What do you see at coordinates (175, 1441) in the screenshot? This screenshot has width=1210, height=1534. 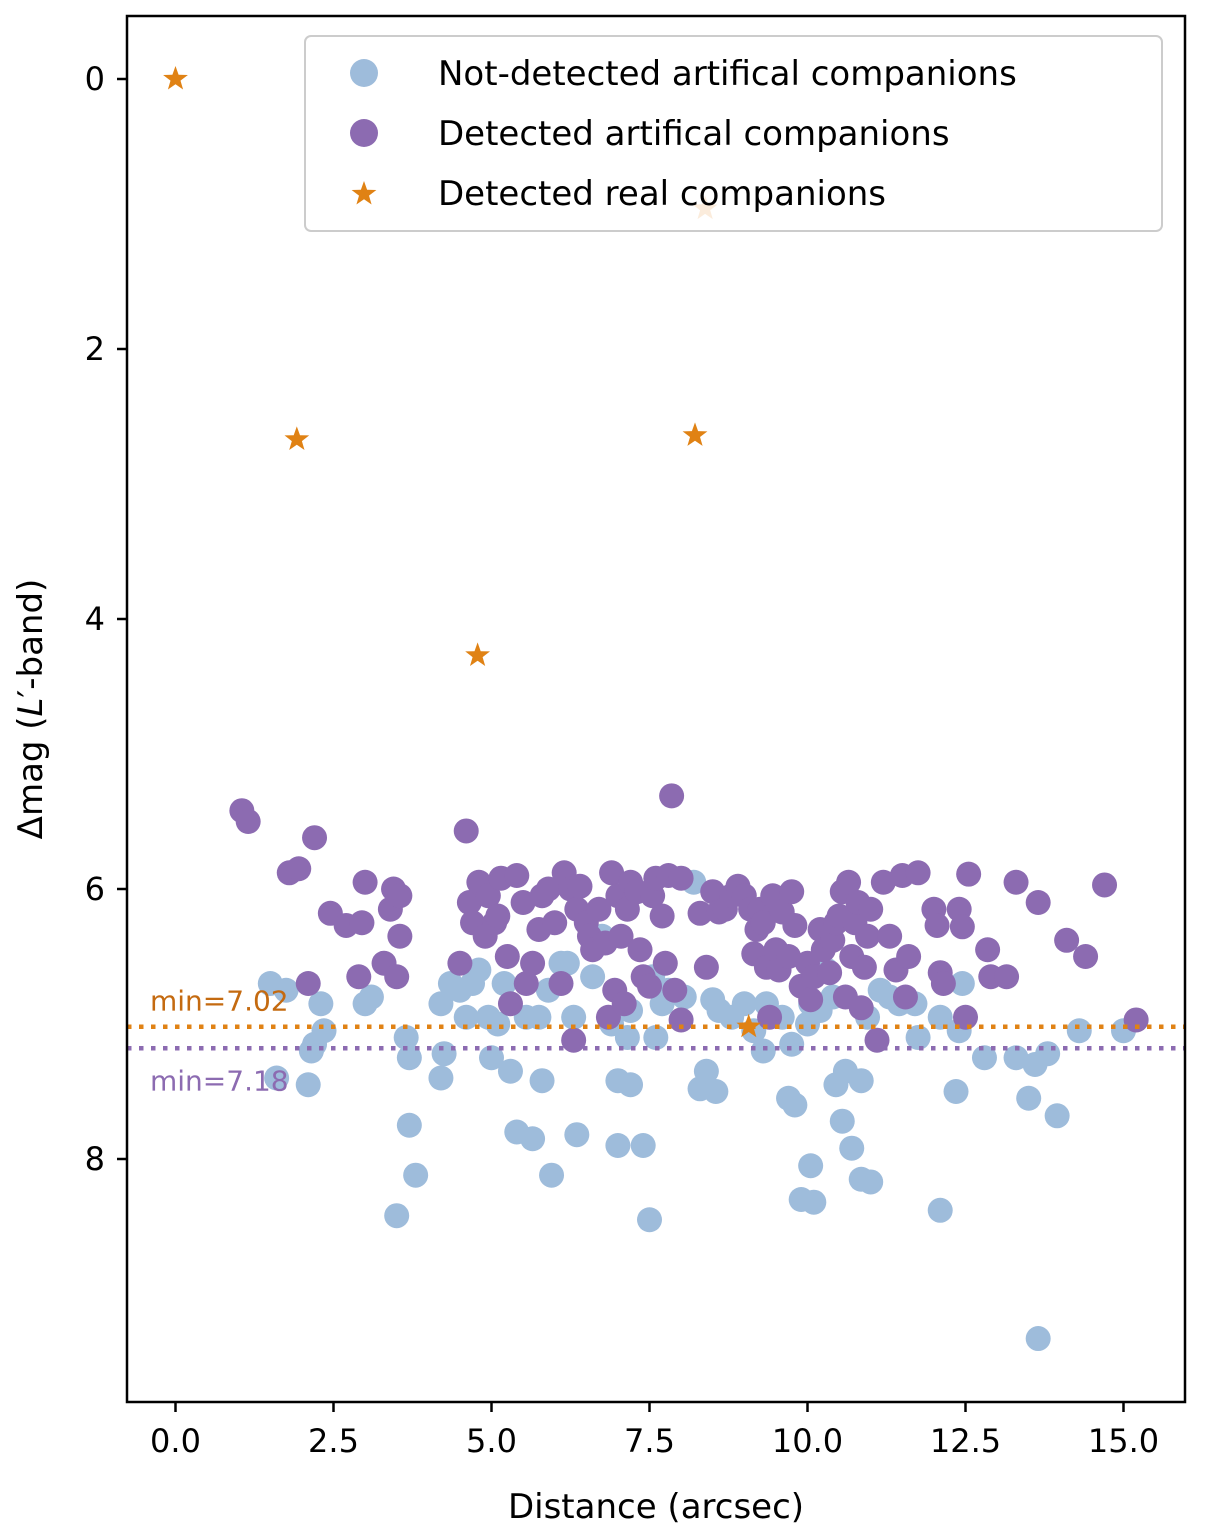 I see `x-tick-label: 0.0` at bounding box center [175, 1441].